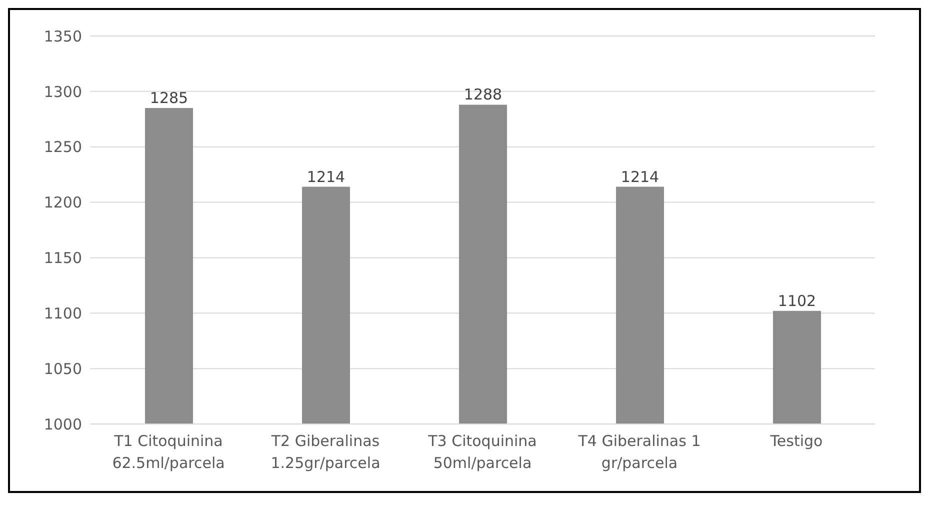 The height and width of the screenshot is (505, 933). I want to click on y-tick-label: 1150, so click(63, 258).